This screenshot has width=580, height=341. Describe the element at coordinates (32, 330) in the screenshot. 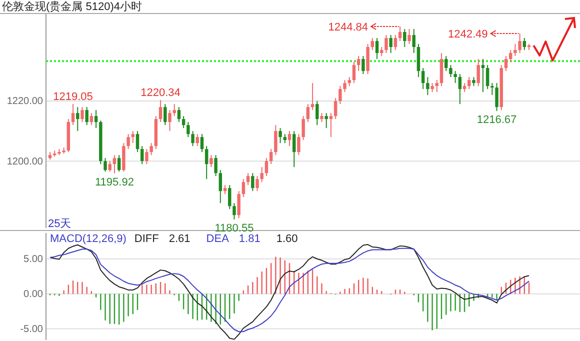

I see `y-tick-label: -5.00` at that location.